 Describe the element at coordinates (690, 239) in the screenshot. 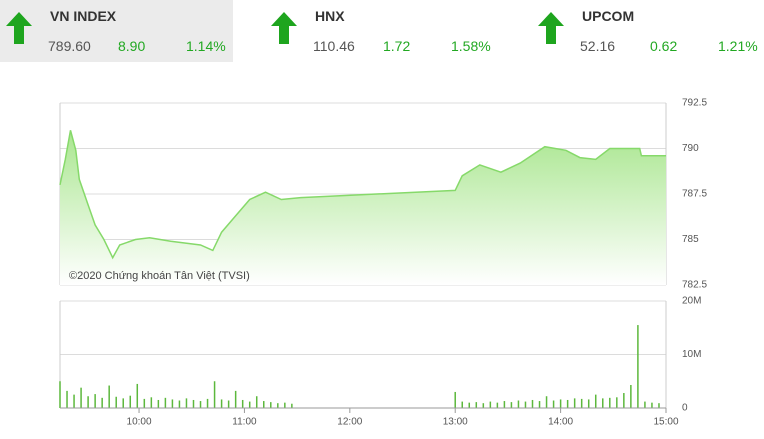

I see `y-tick-label: 785` at that location.